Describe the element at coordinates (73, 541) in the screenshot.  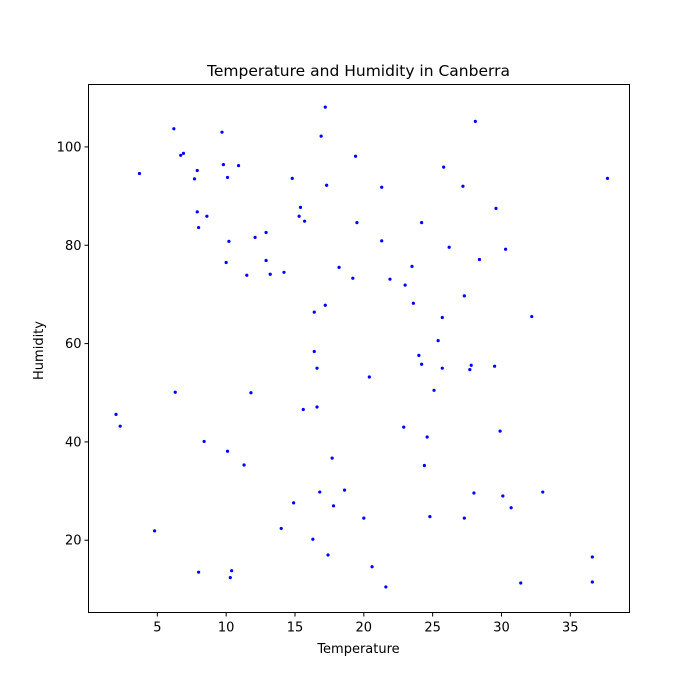
I see `y-tick-label: 20` at that location.